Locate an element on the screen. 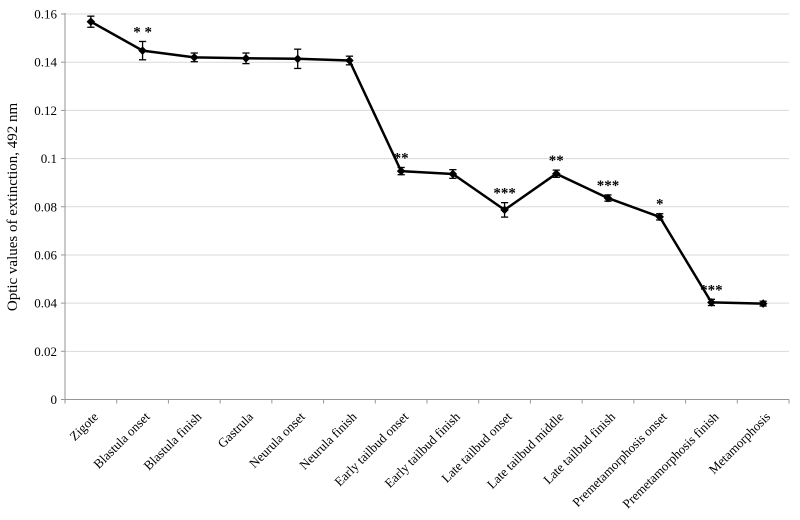 The image size is (800, 520). y-tick-label: 0.12 is located at coordinates (45, 110).